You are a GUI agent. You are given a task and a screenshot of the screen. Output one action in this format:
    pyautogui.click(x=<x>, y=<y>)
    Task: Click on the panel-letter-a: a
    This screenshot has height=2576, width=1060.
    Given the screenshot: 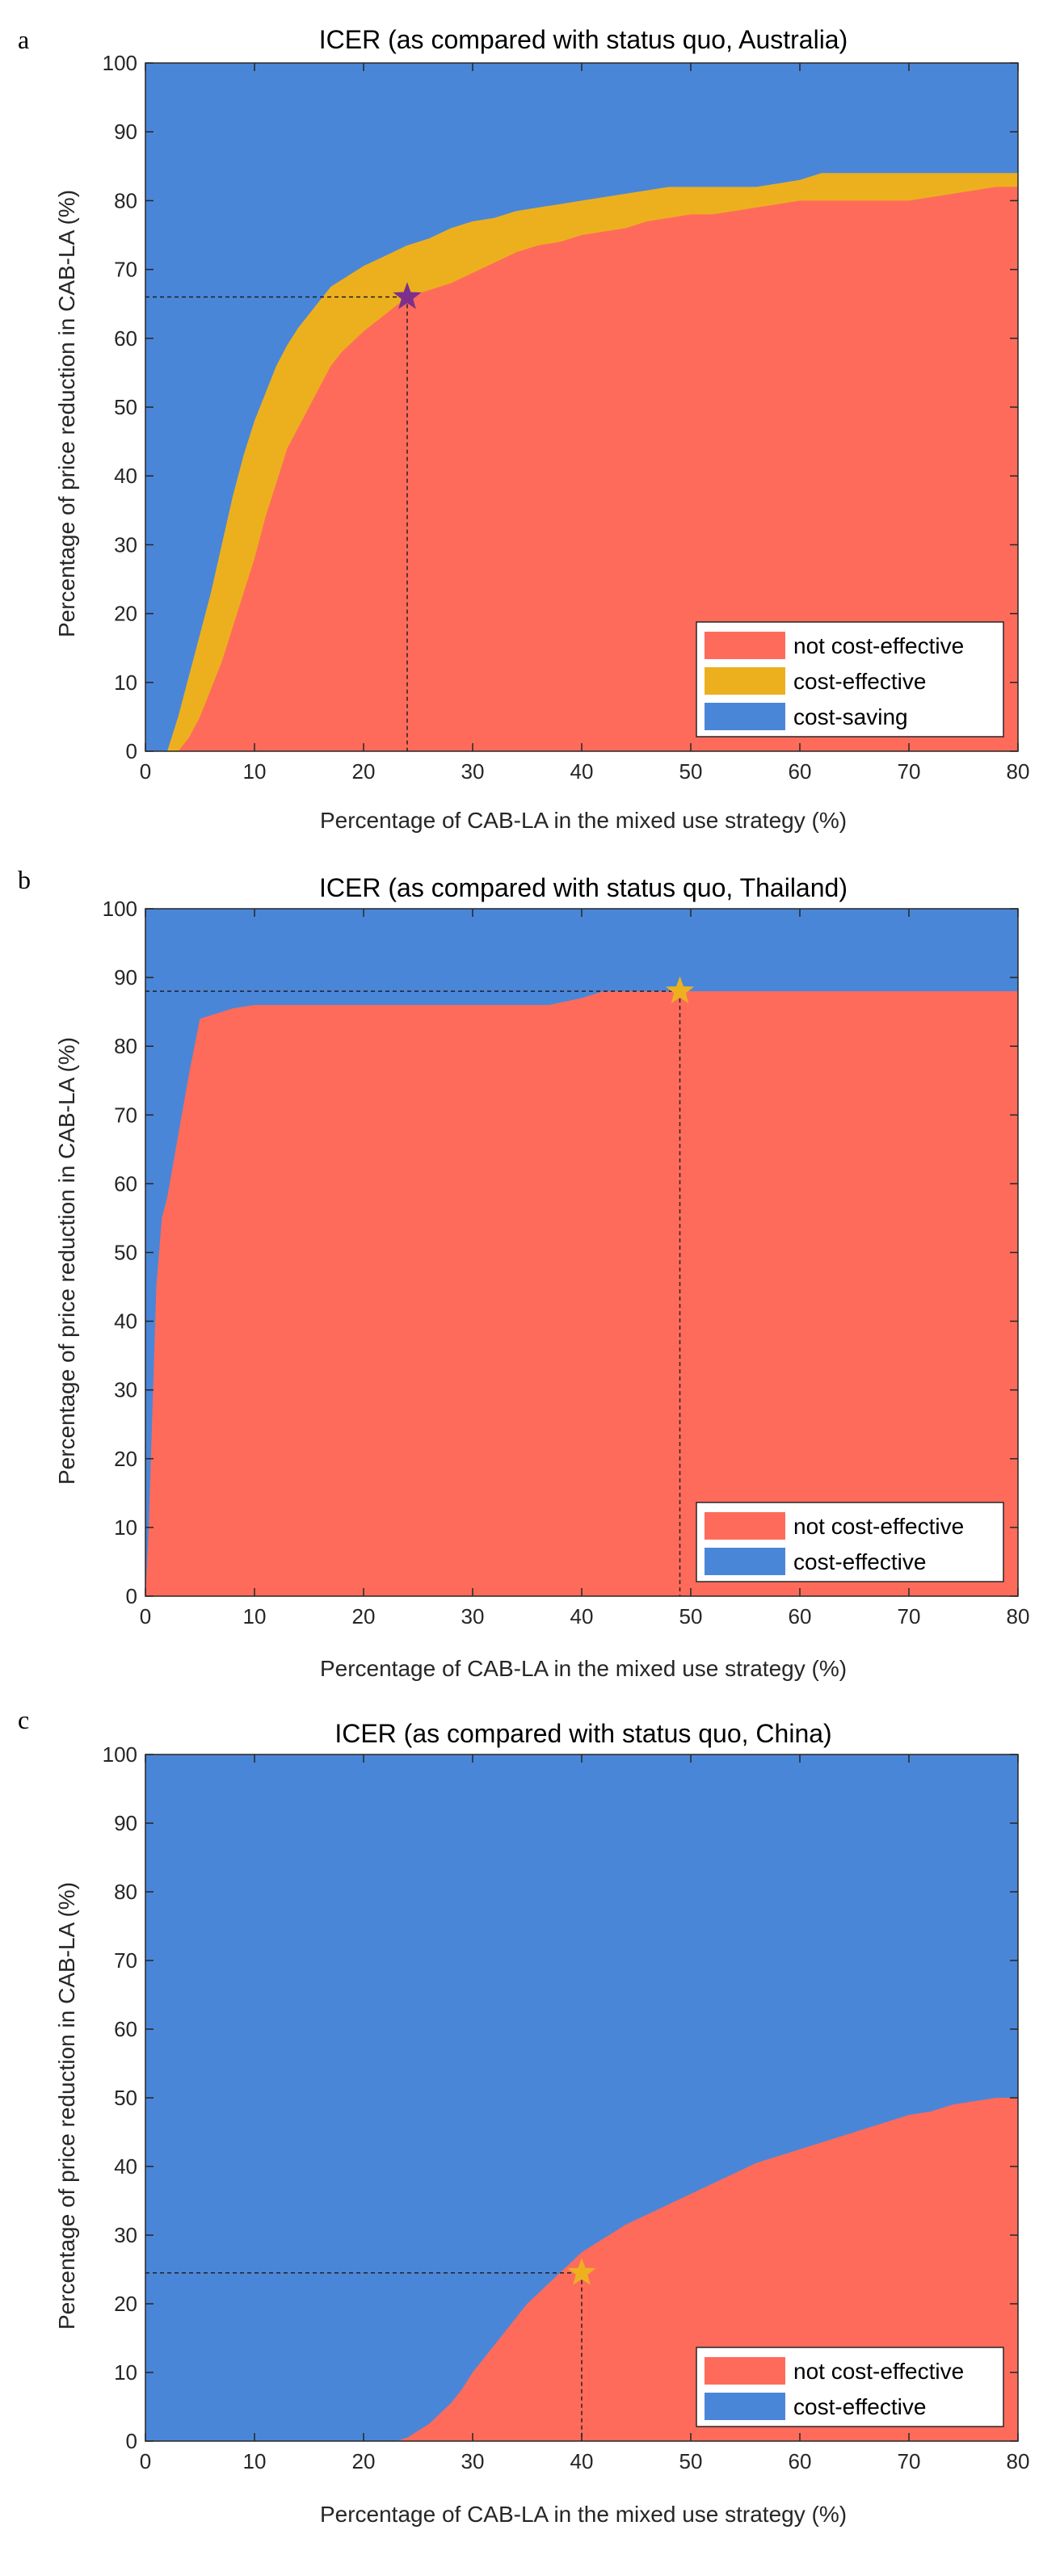 What is the action you would take?
    pyautogui.click(x=23, y=39)
    